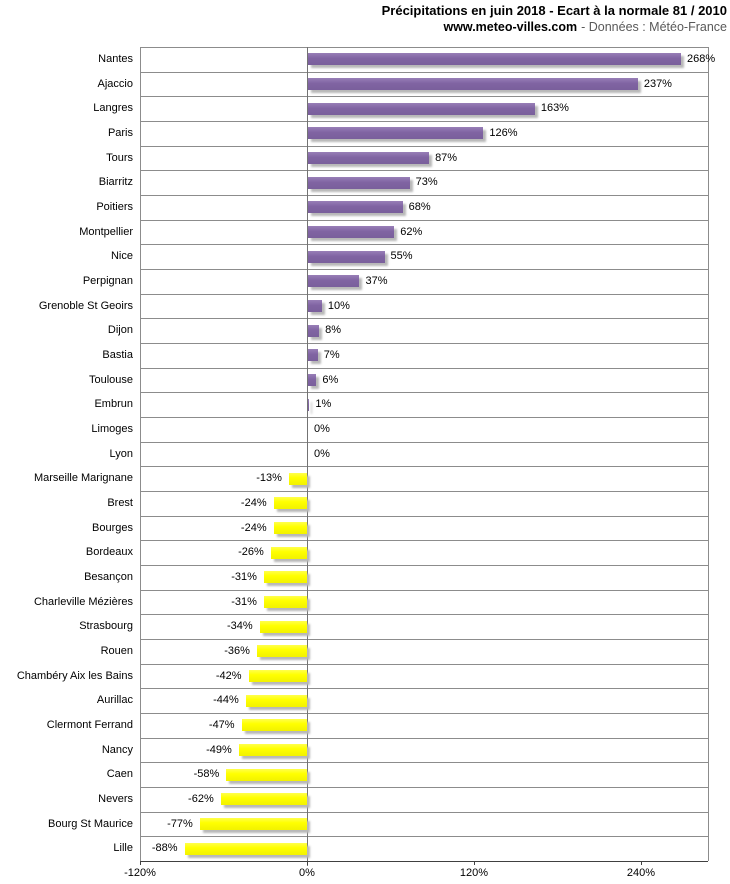 The height and width of the screenshot is (884, 730). Describe the element at coordinates (240, 626) in the screenshot. I see `bar-value-label: -34%` at that location.